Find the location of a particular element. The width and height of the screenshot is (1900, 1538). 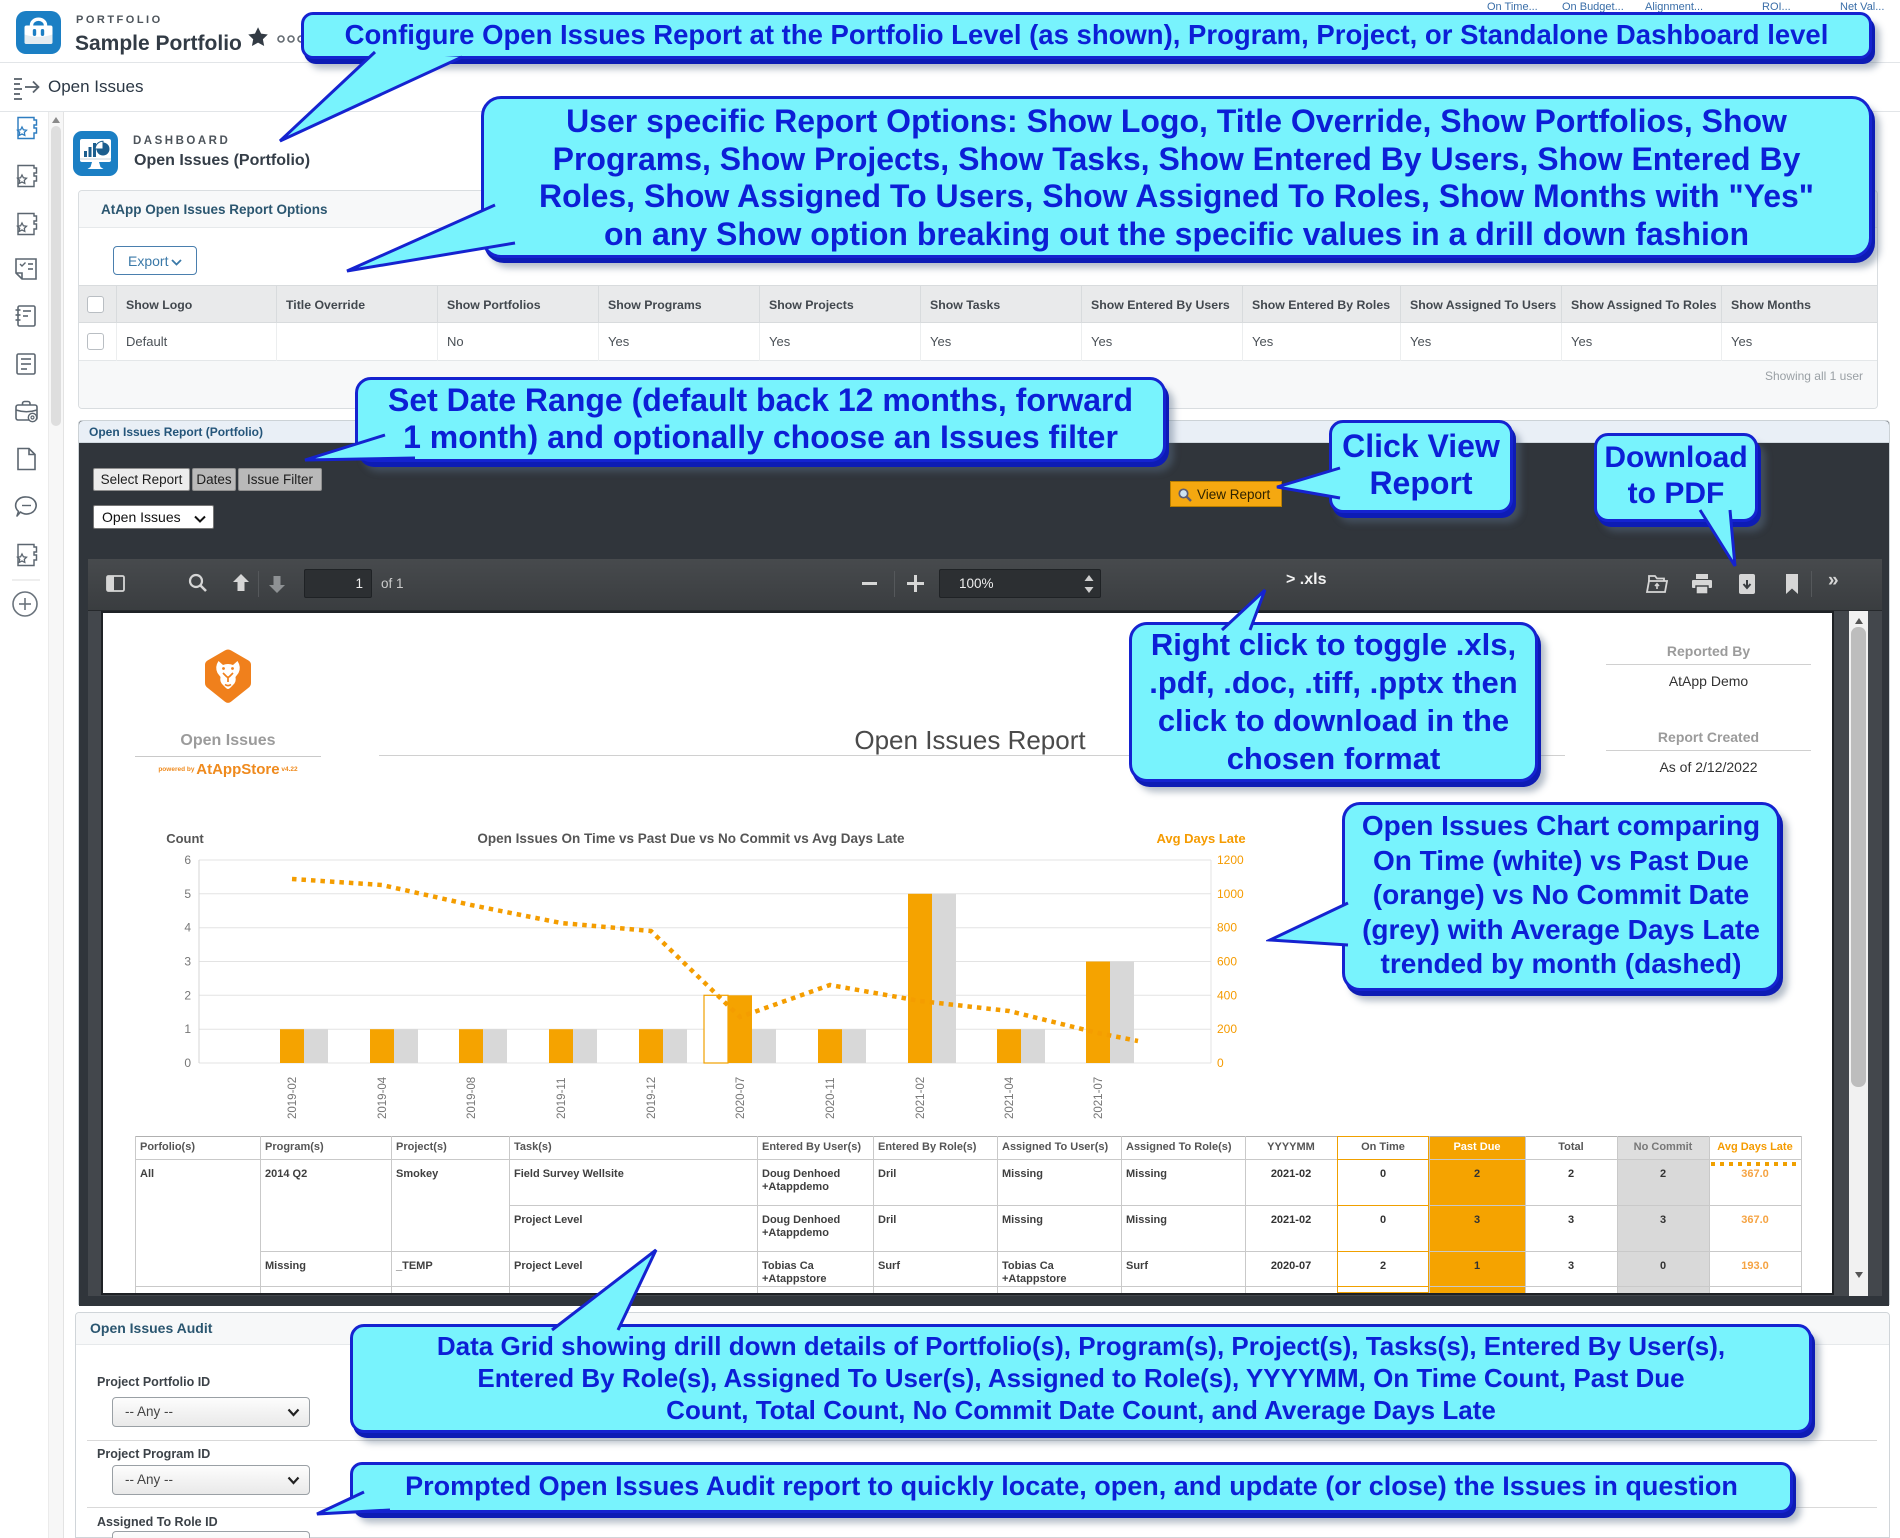

svg-text: 1000 is located at coordinates (1230, 894).